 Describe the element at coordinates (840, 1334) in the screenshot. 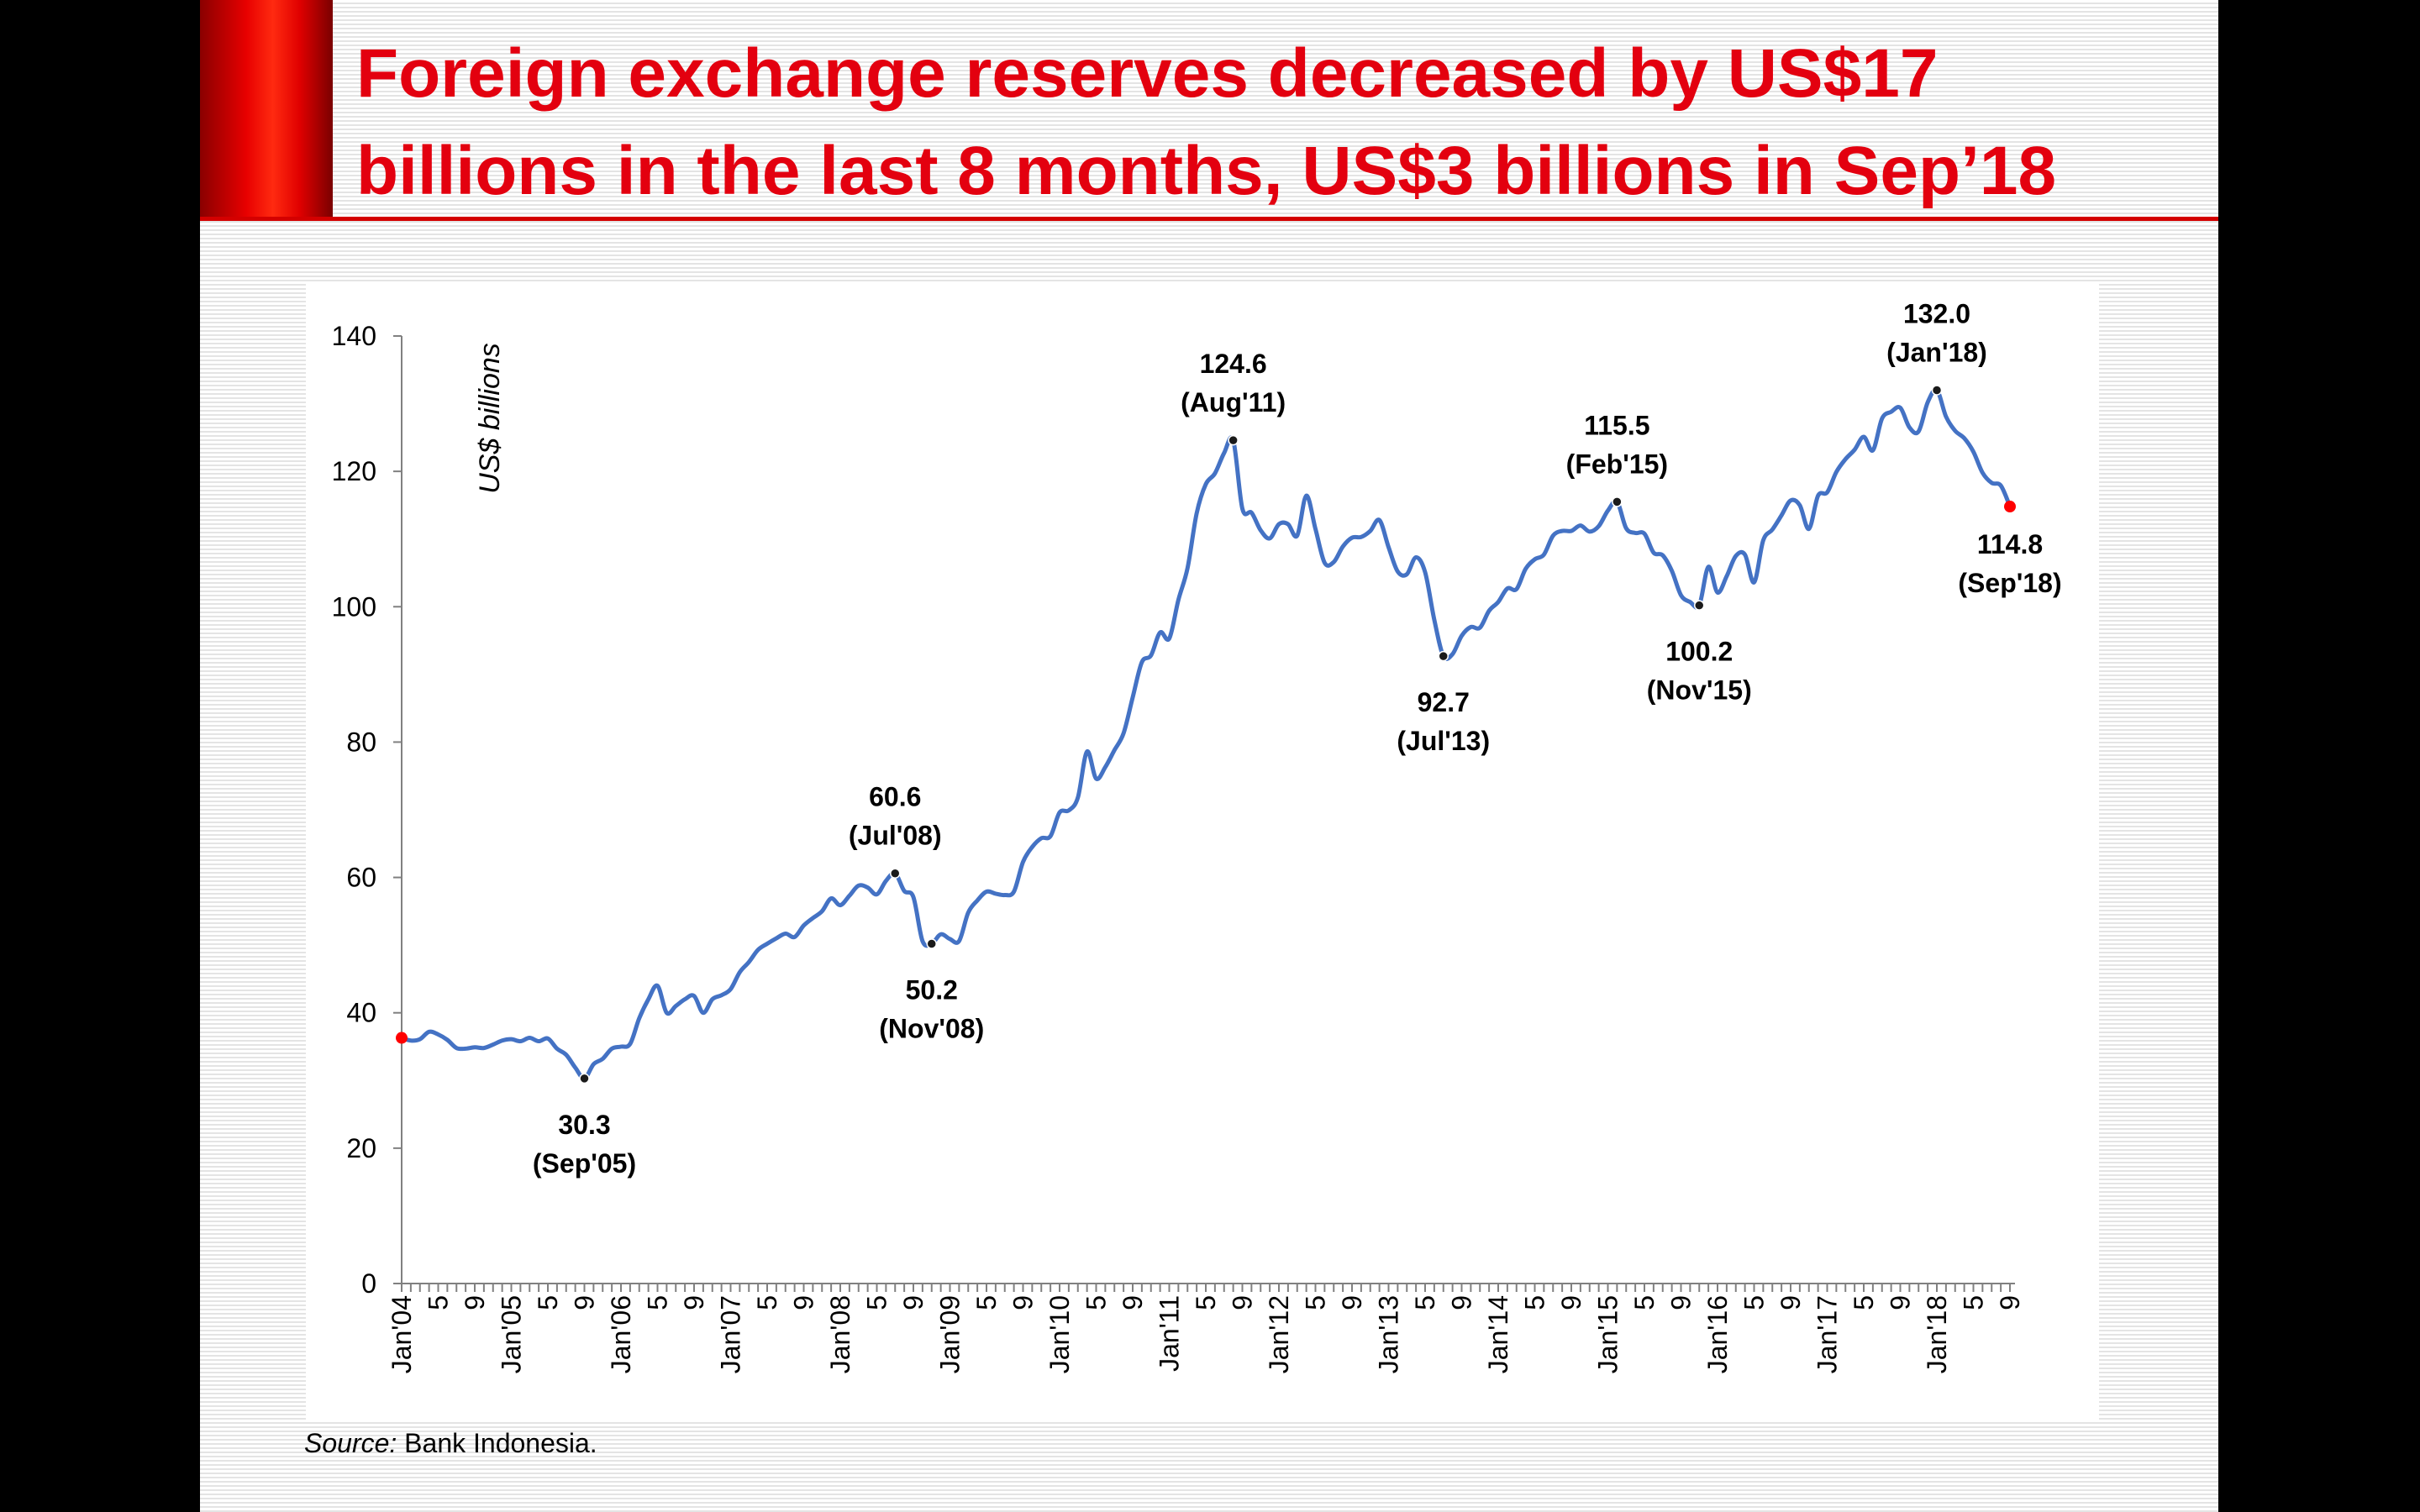

I see `x-tick-label: Jan'08` at that location.